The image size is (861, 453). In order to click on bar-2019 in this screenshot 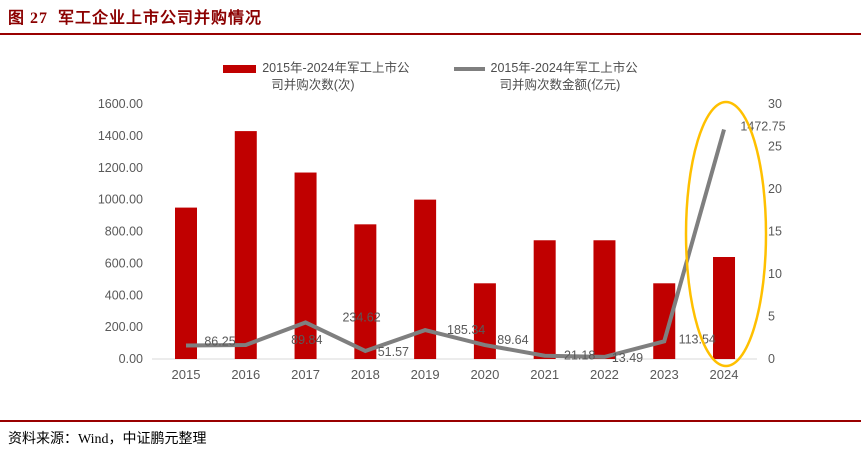, I will do `click(425, 279)`.